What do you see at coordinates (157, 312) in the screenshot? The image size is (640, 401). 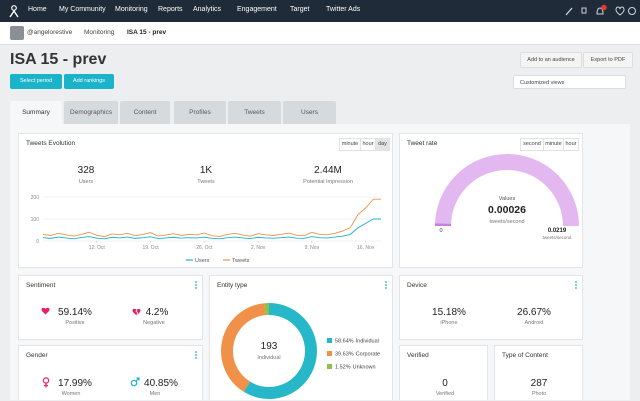 I see `metric-value: 4.2%` at bounding box center [157, 312].